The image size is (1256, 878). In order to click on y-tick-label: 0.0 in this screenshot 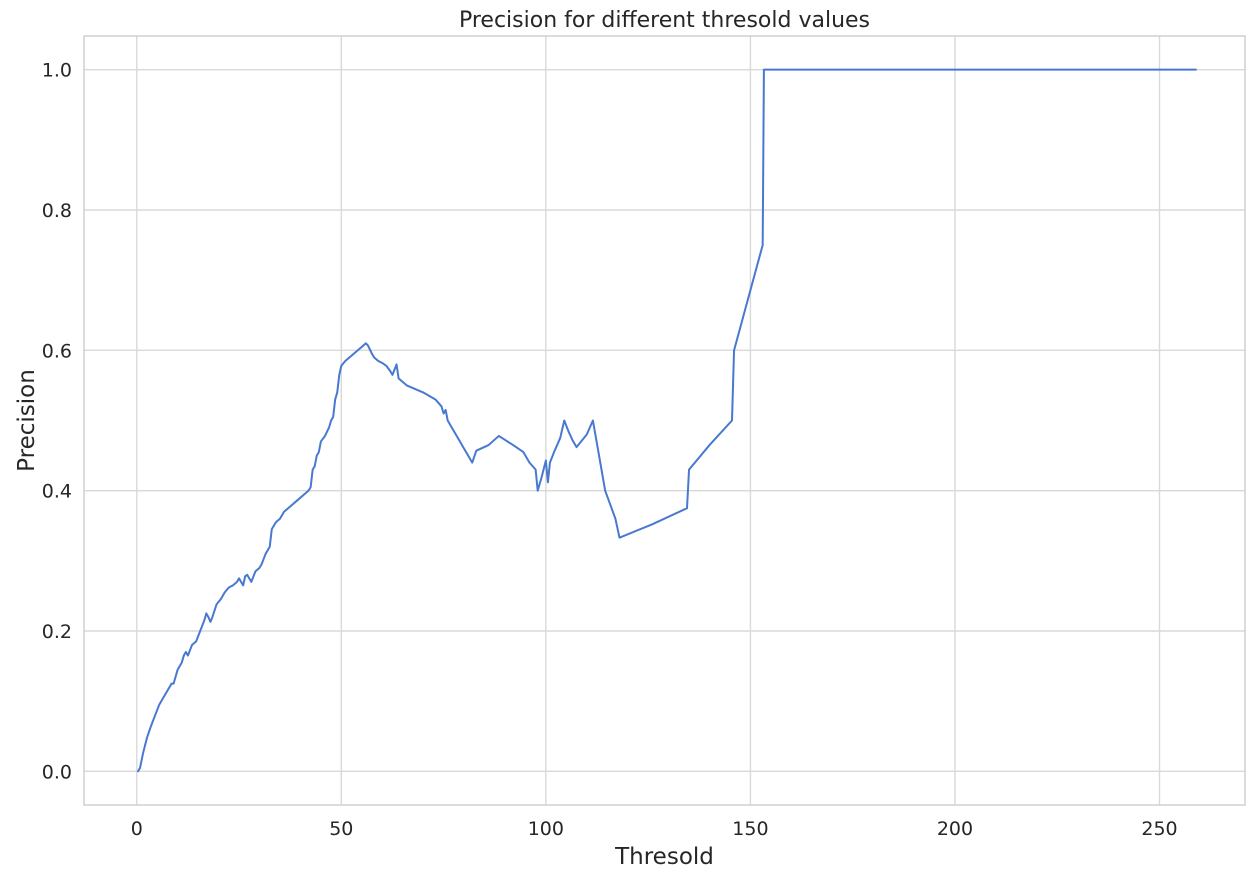, I will do `click(57, 772)`.